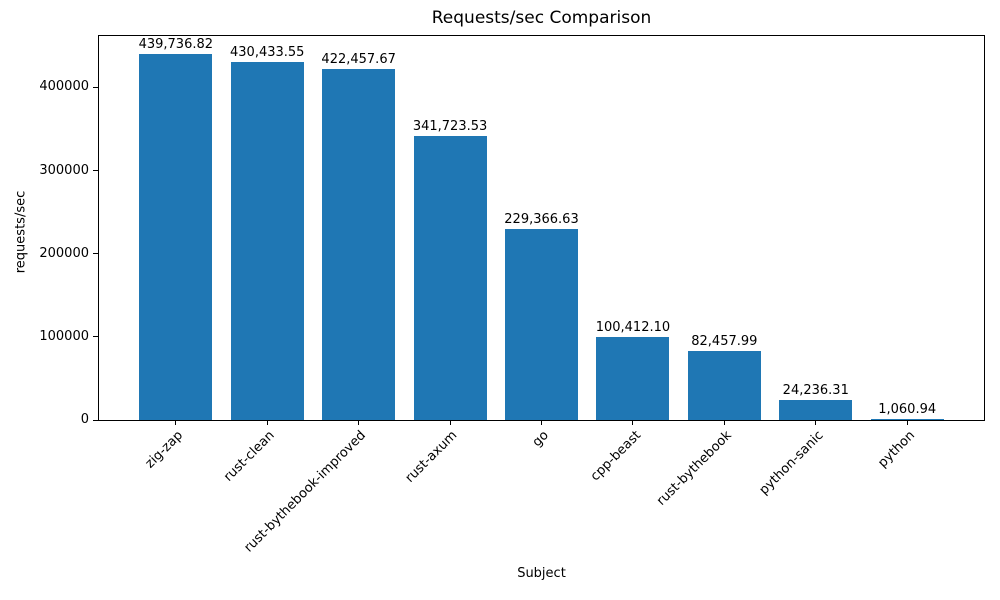 The height and width of the screenshot is (600, 1000). What do you see at coordinates (64, 336) in the screenshot?
I see `y-tick-label: 100000` at bounding box center [64, 336].